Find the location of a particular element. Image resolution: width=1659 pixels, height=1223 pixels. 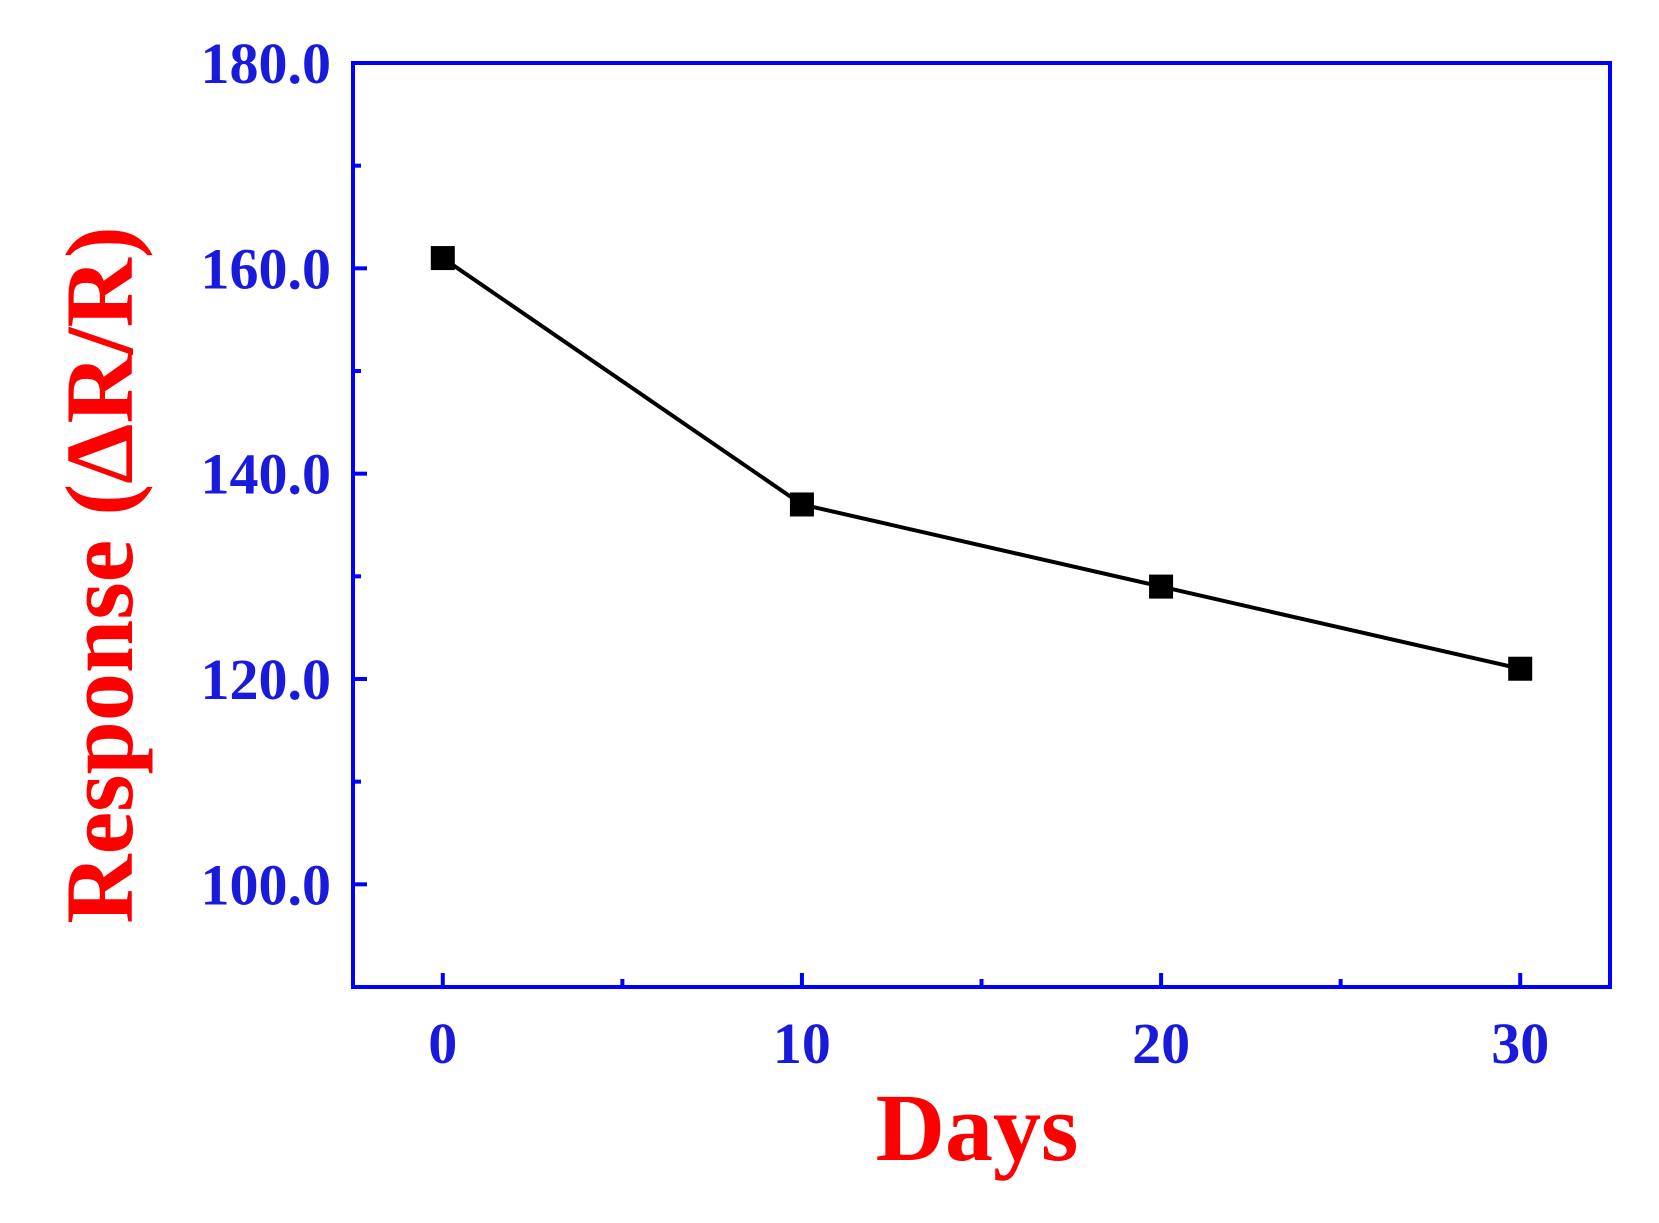

y-tick-label: 160.0 is located at coordinates (266, 268).